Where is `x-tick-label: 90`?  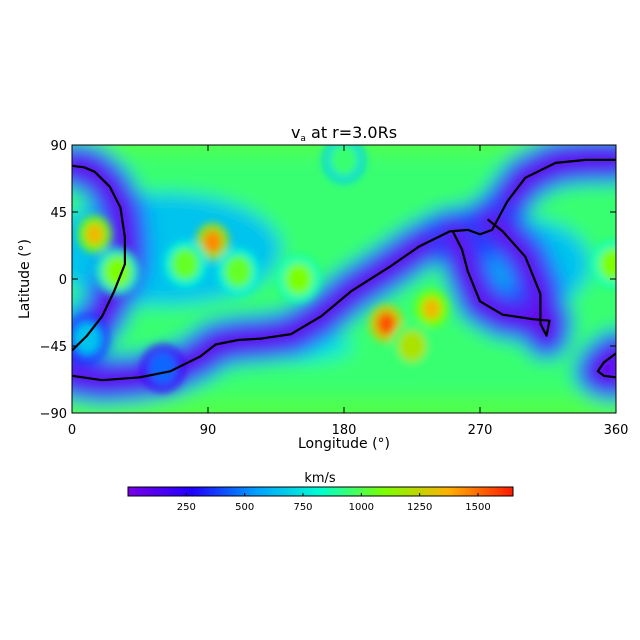 x-tick-label: 90 is located at coordinates (208, 430).